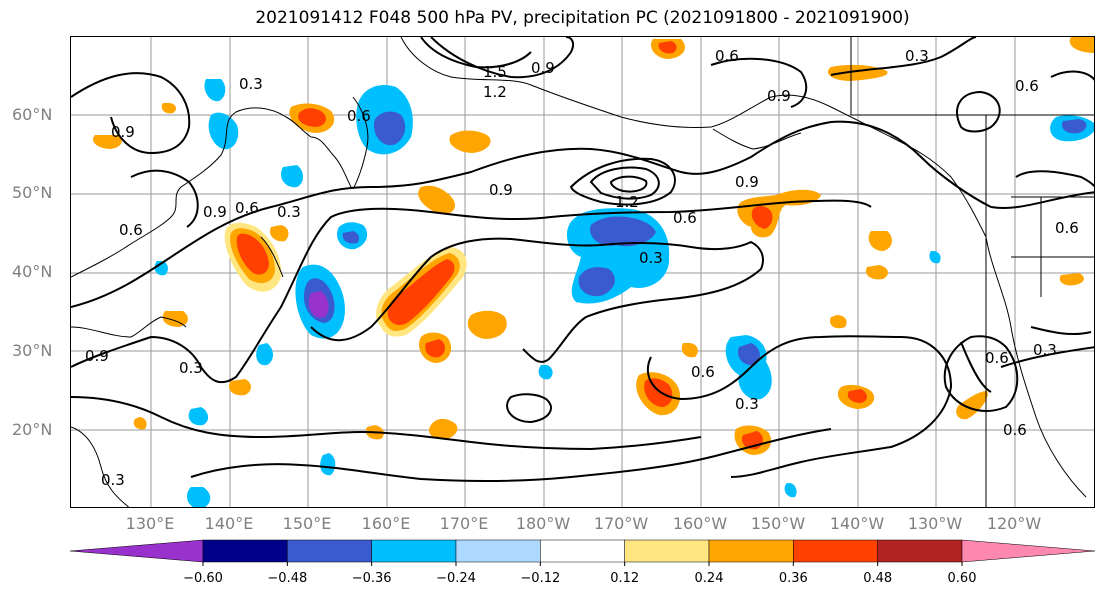  What do you see at coordinates (1014, 523) in the screenshot?
I see `lon-label-120w: 120°W` at bounding box center [1014, 523].